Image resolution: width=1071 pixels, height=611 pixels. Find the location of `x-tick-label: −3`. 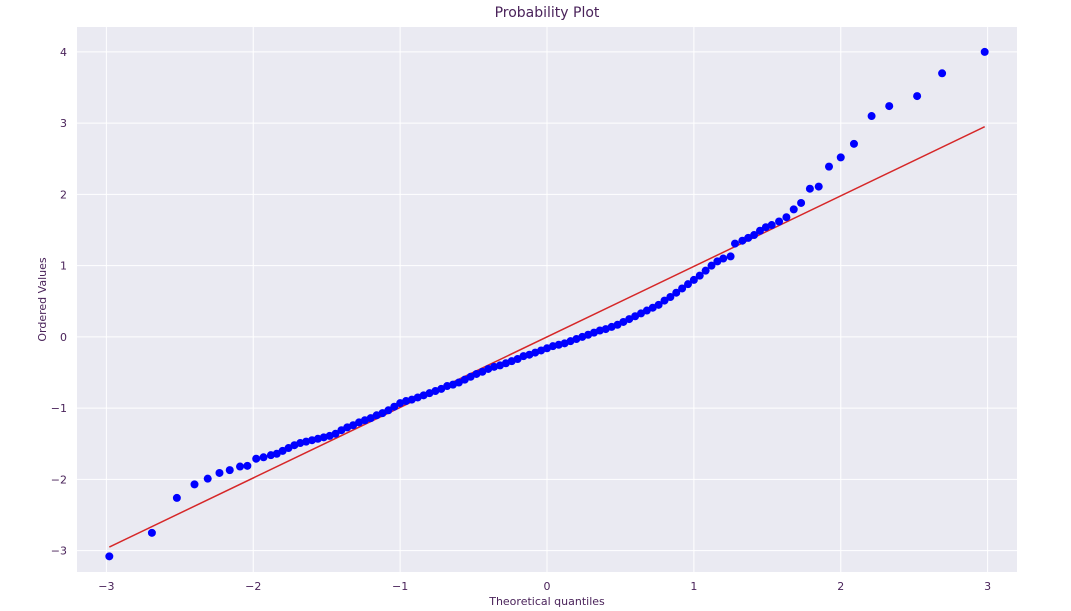

x-tick-label: −3 is located at coordinates (106, 586).